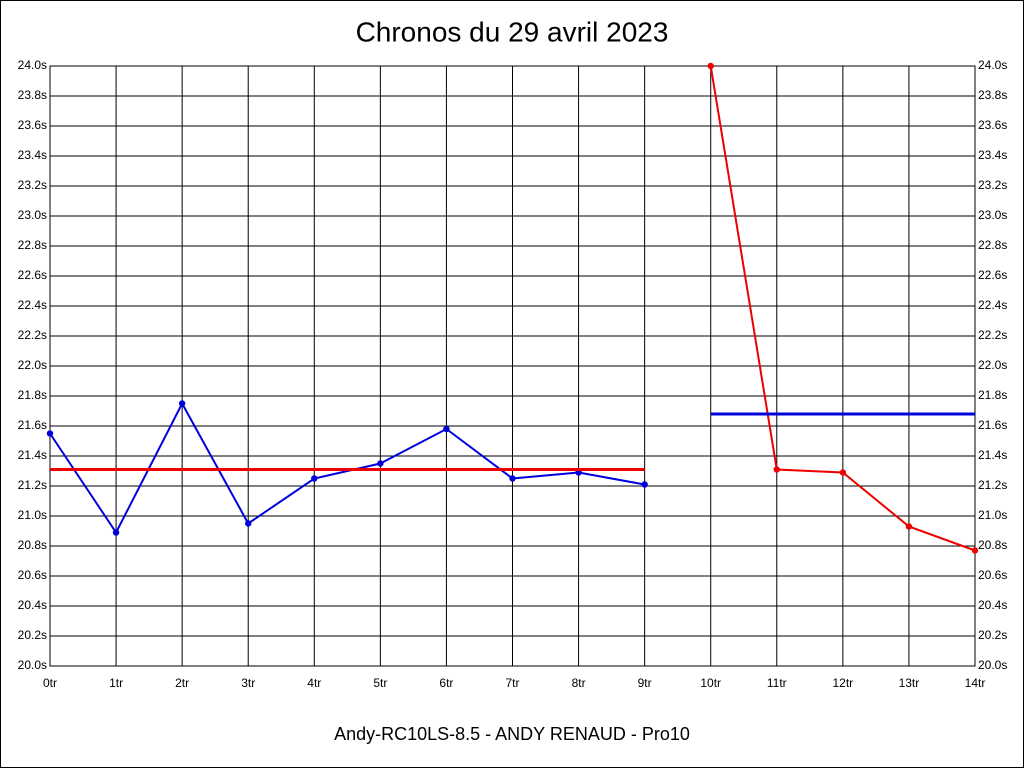  What do you see at coordinates (32, 395) in the screenshot?
I see `y-tick-label: 21.8s` at bounding box center [32, 395].